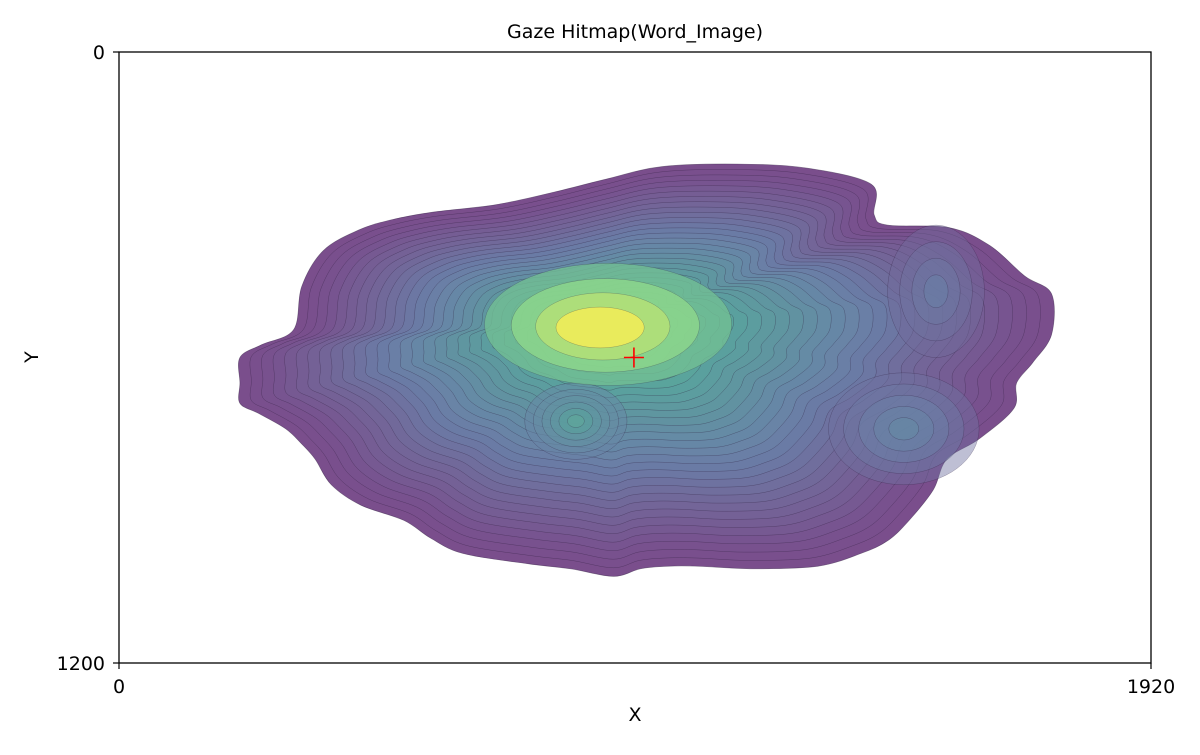 The image size is (1200, 755). I want to click on y-axis-label: Y, so click(32, 357).